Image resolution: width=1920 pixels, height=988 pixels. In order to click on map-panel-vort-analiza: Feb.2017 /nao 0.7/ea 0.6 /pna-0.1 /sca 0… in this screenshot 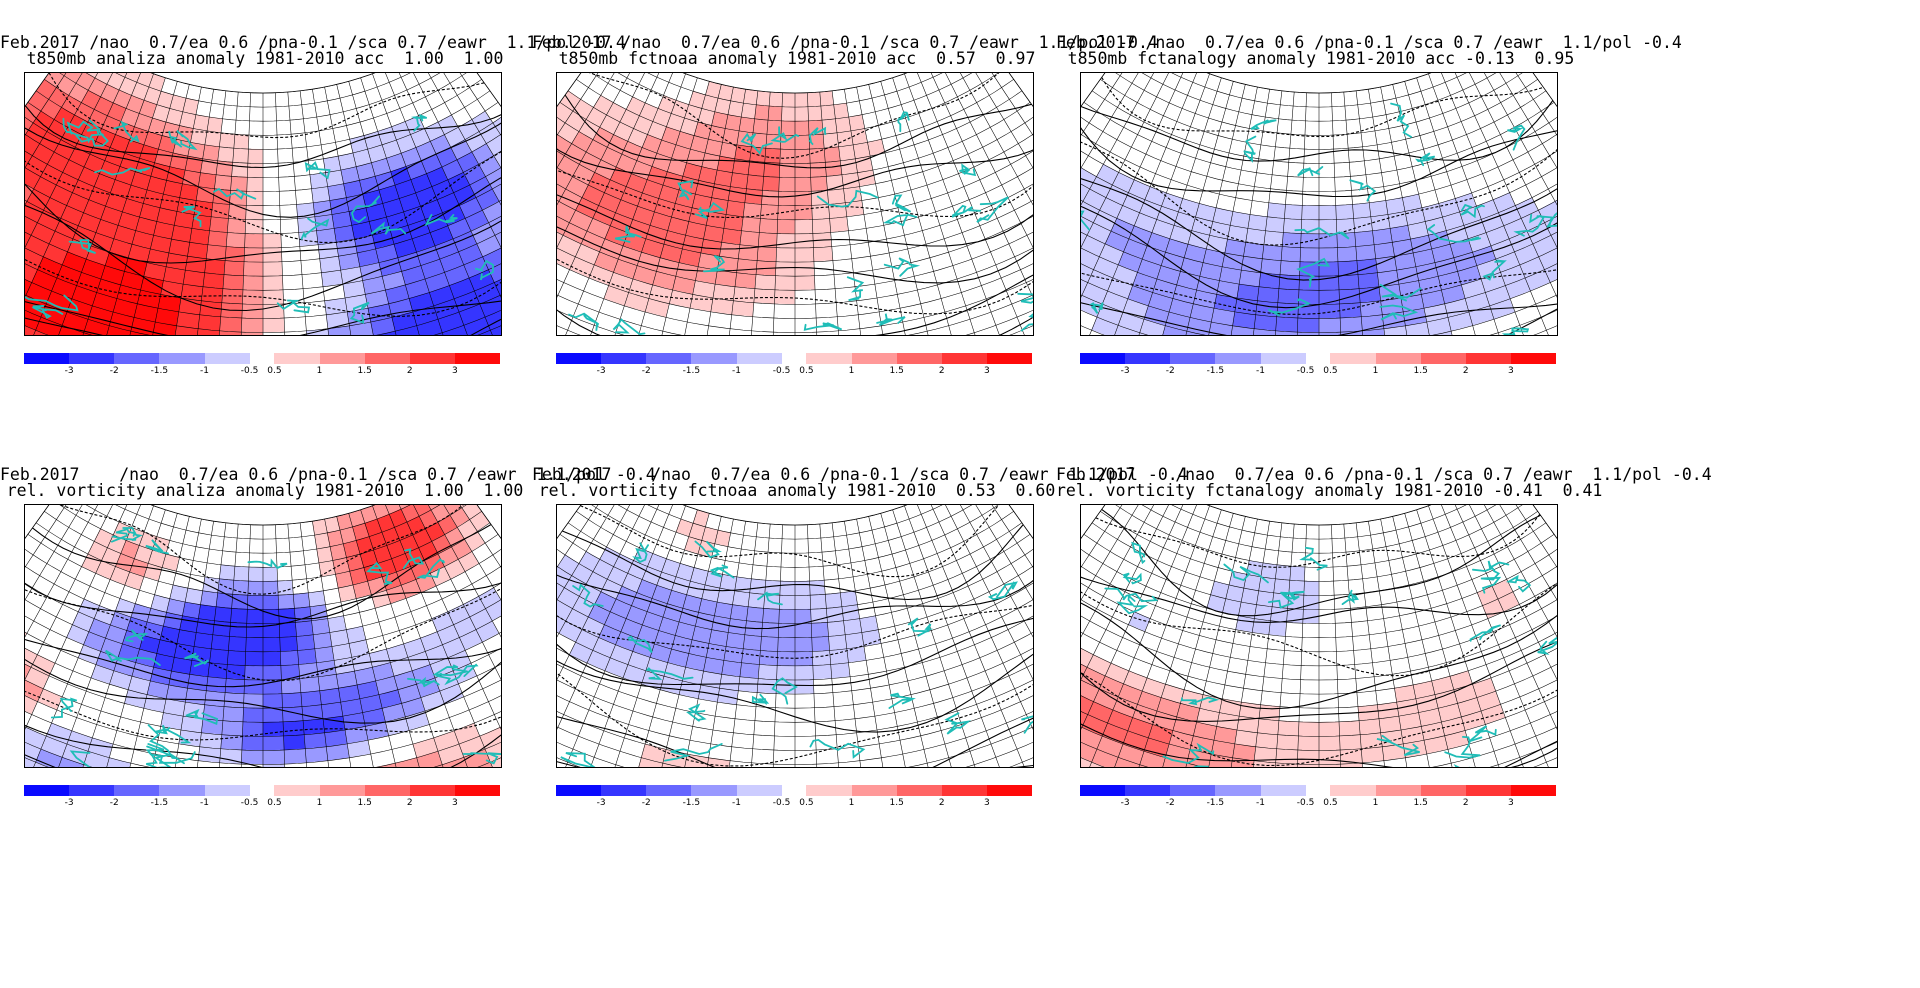, I will do `click(328, 666)`.